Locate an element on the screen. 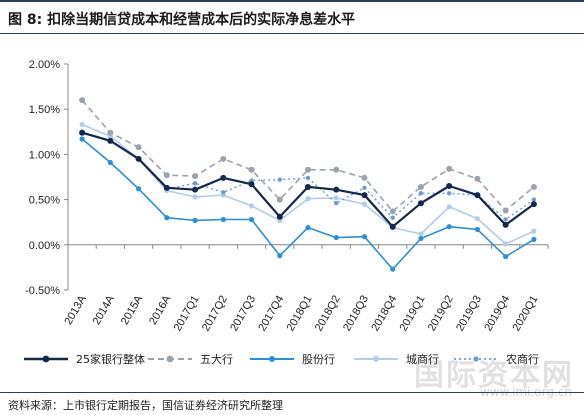  x-tick-label: 2019Q2 is located at coordinates (441, 314).